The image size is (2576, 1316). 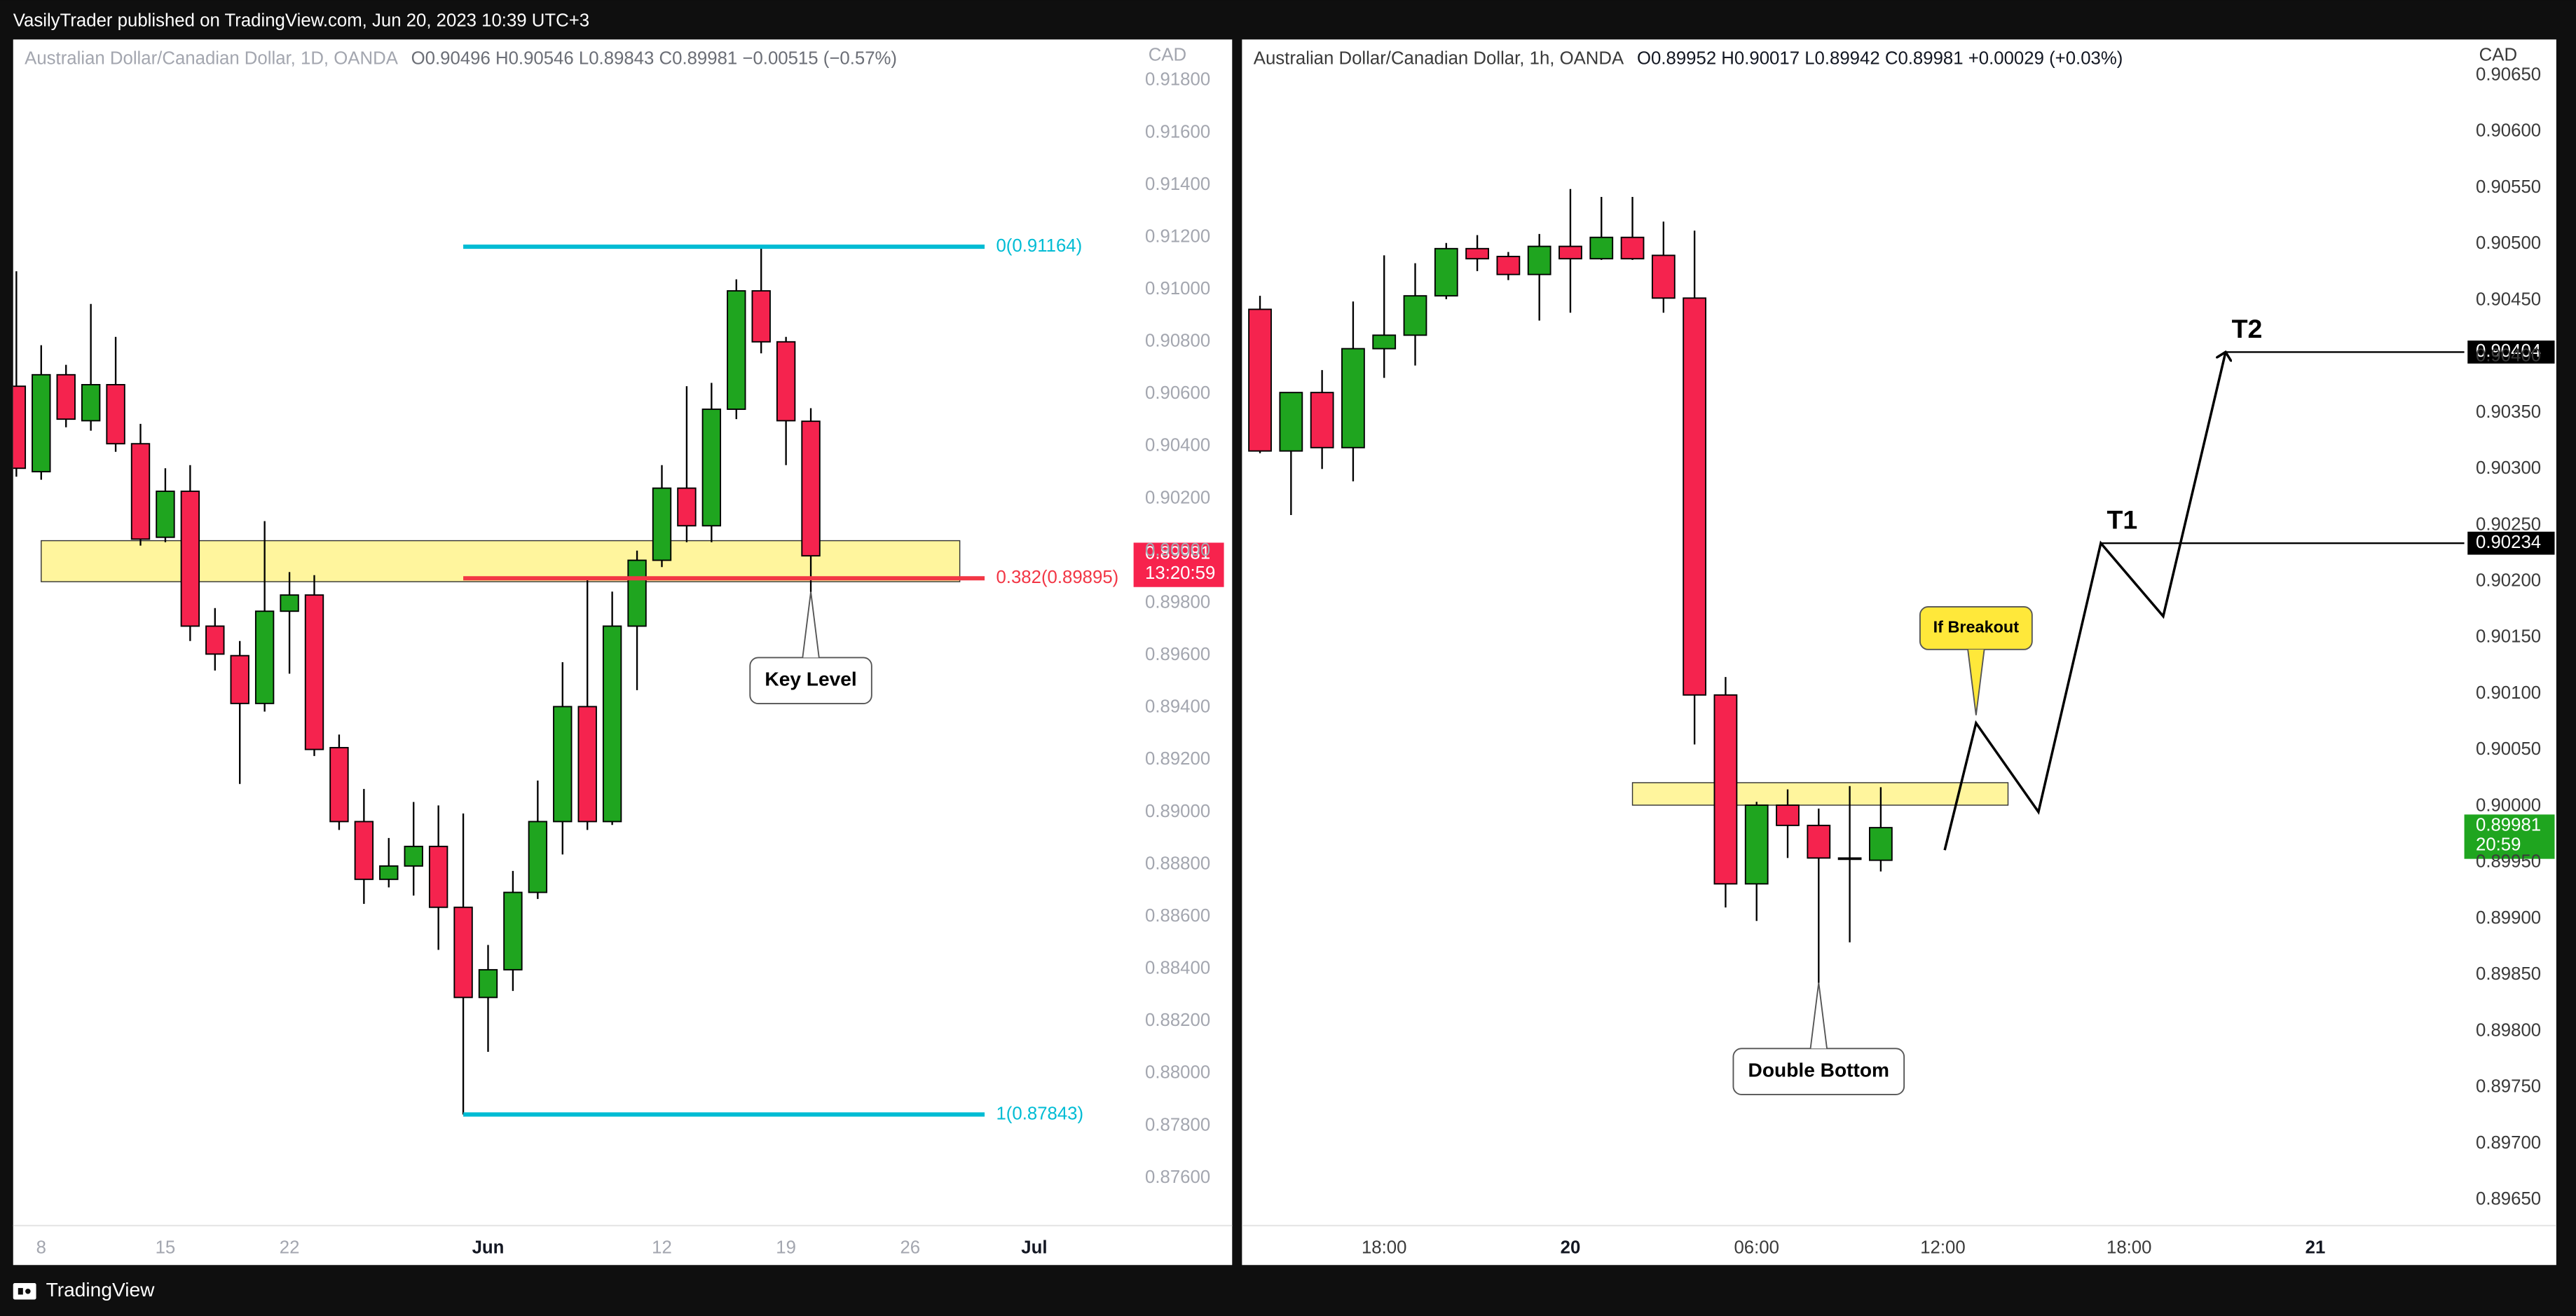 What do you see at coordinates (811, 624) in the screenshot?
I see `callout-pointer` at bounding box center [811, 624].